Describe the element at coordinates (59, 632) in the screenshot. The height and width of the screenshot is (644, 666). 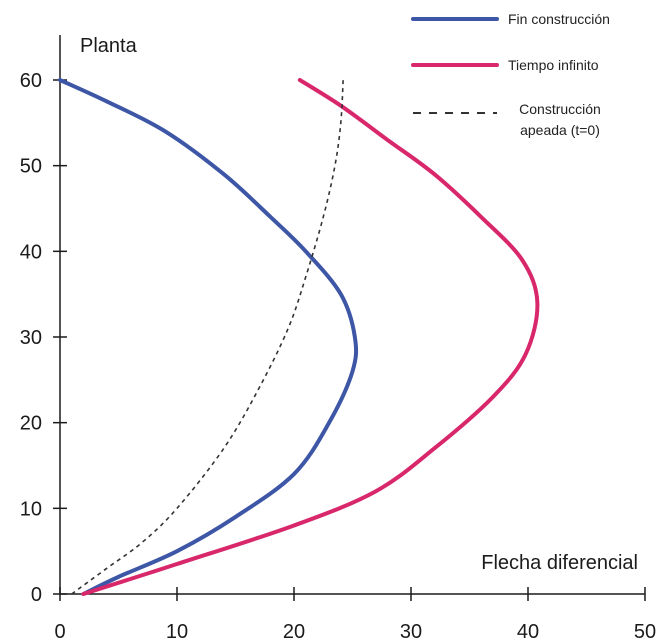
I see `x-tick-label: 0` at that location.